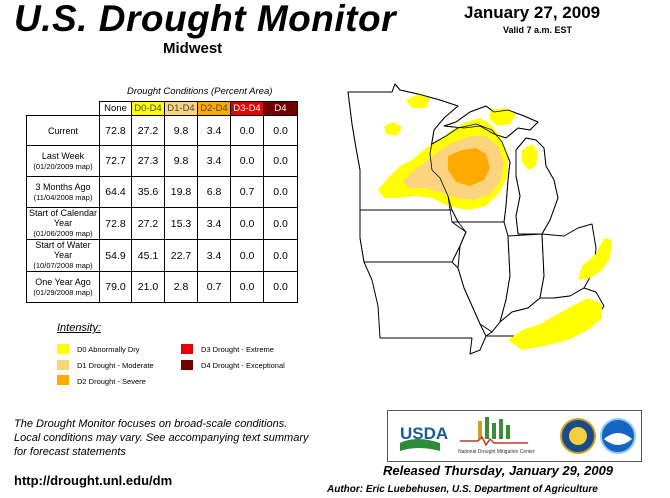  What do you see at coordinates (63, 109) in the screenshot?
I see `table-corner` at bounding box center [63, 109].